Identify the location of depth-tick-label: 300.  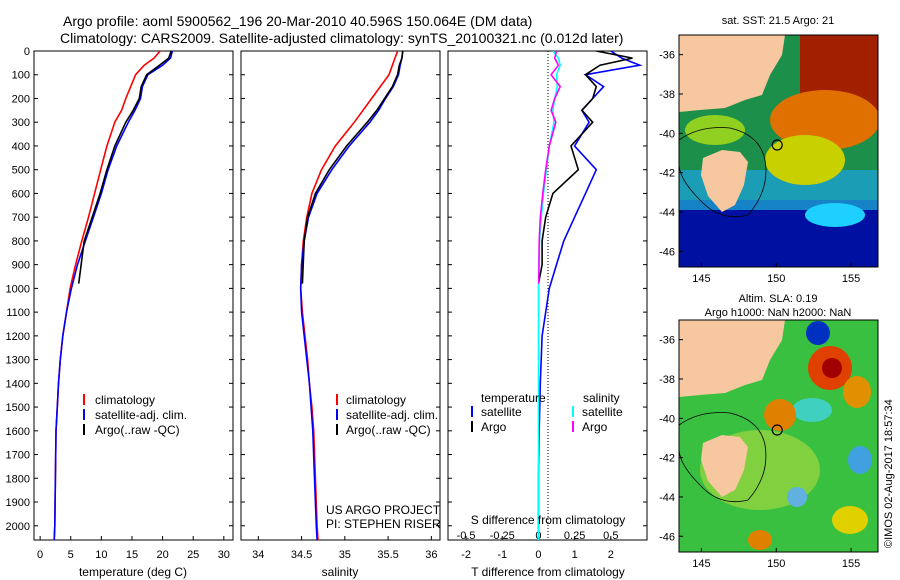
(21, 123).